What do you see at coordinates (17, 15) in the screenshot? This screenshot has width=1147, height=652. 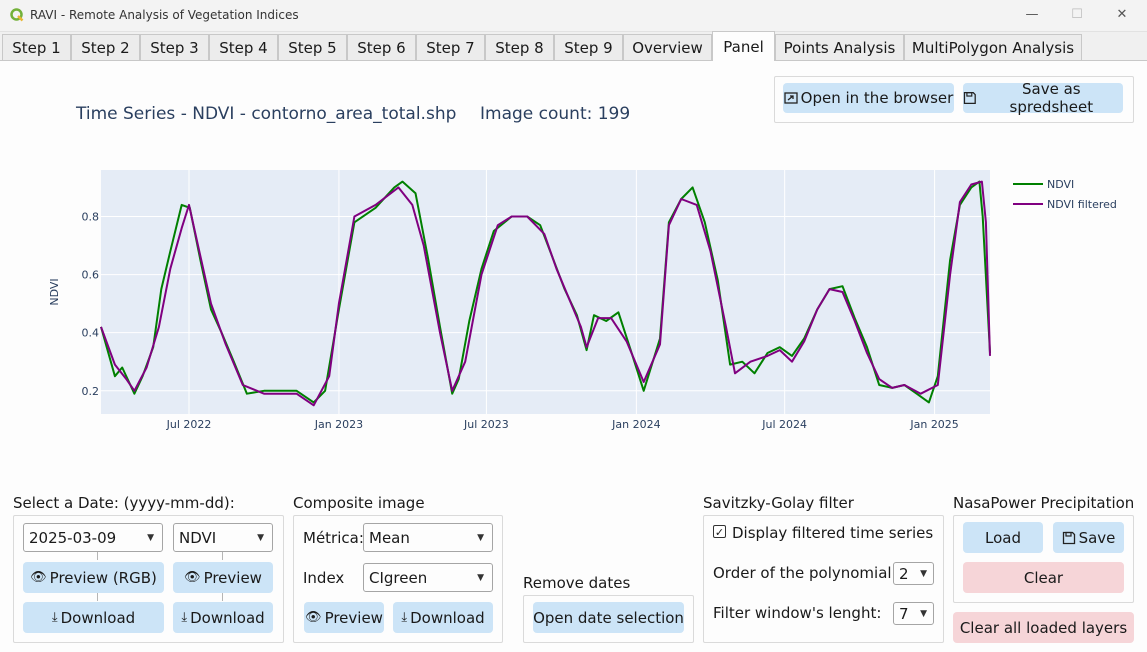 I see `qgis-logo-icon` at bounding box center [17, 15].